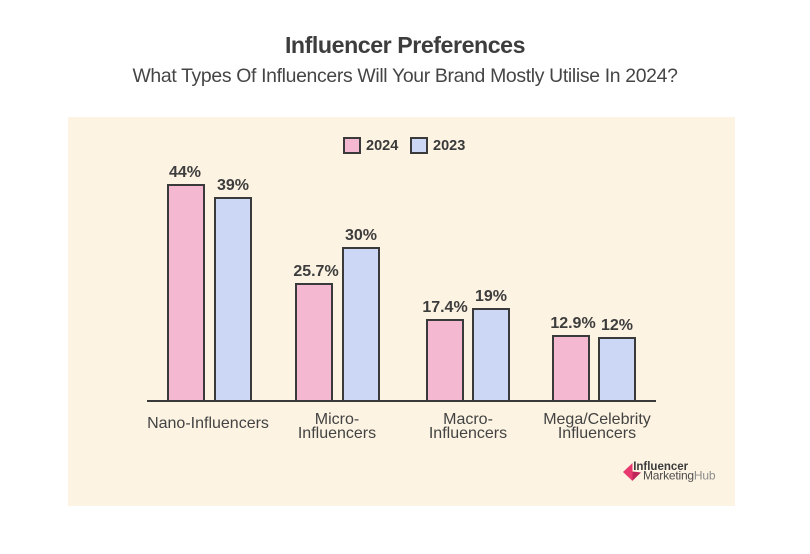  Describe the element at coordinates (660, 467) in the screenshot. I see `svg-text: Influencer` at that location.